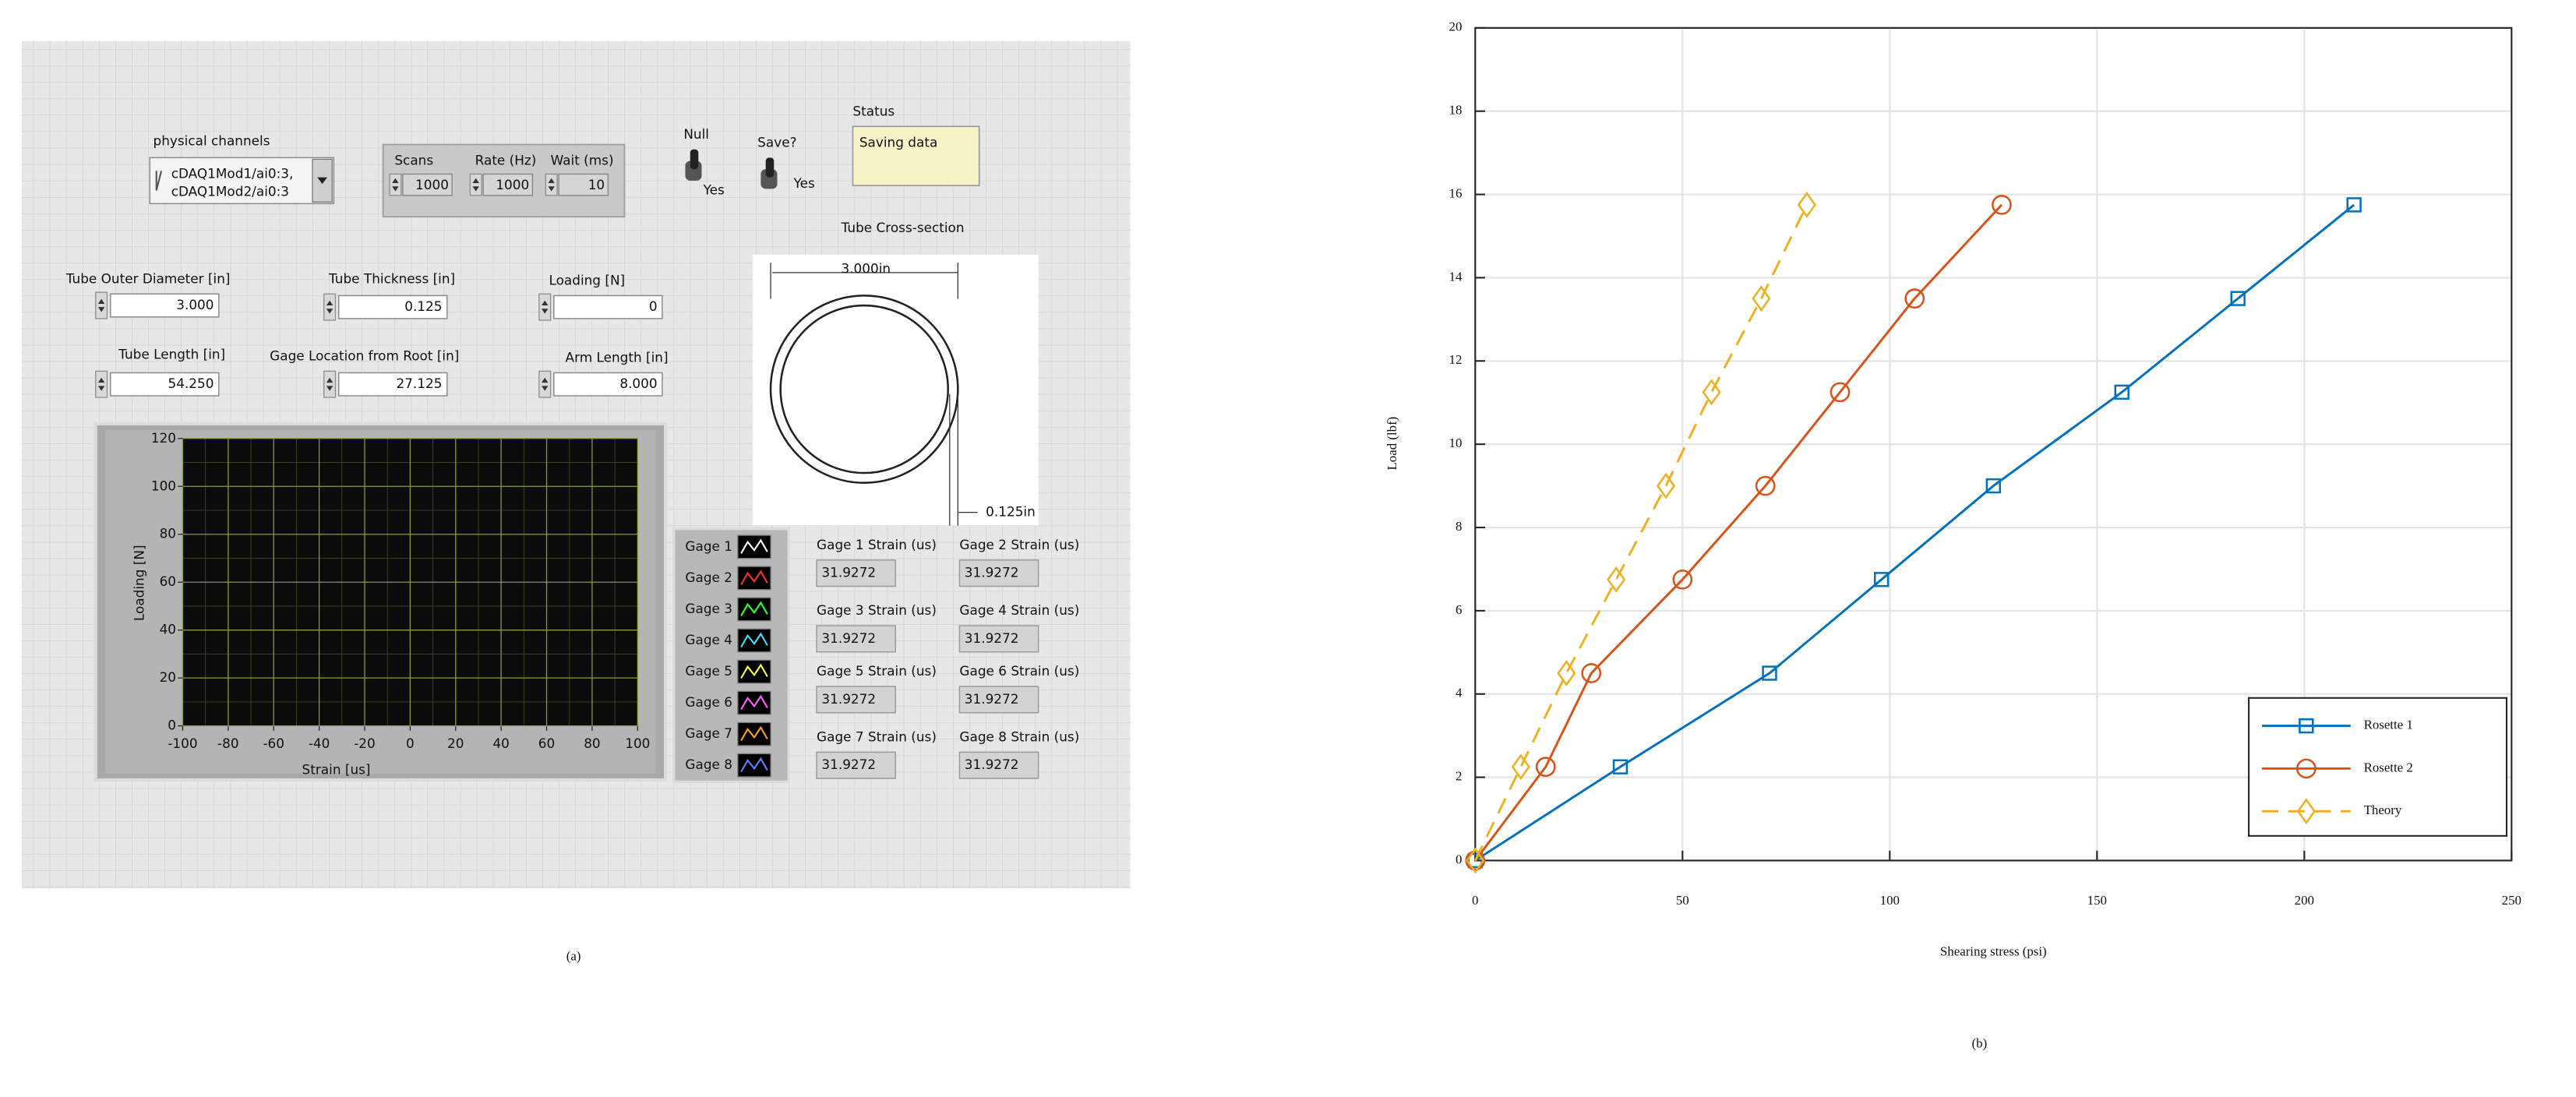 The height and width of the screenshot is (1097, 2576). Describe the element at coordinates (171, 354) in the screenshot. I see `label: Tube Length [in]` at that location.